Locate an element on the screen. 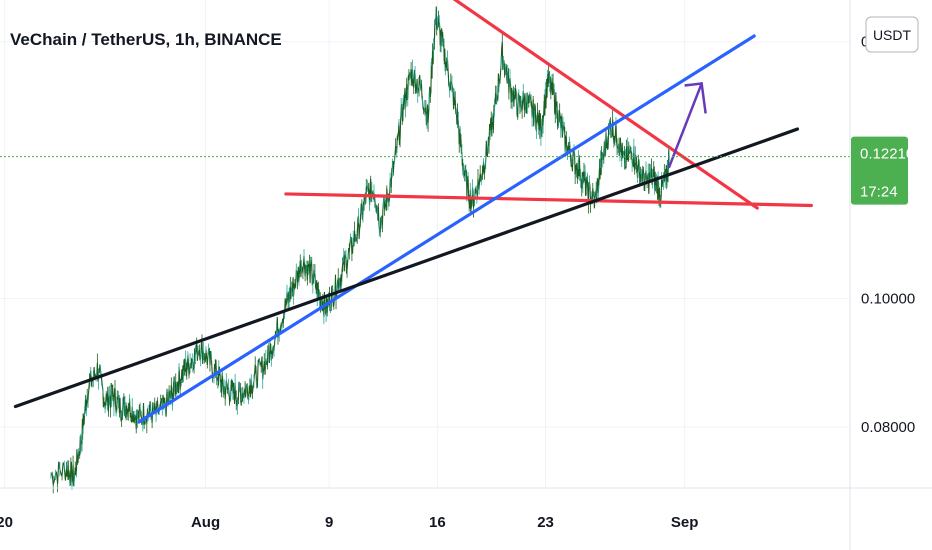 This screenshot has height=550, width=932. countdown-label: 17:24 is located at coordinates (879, 192).